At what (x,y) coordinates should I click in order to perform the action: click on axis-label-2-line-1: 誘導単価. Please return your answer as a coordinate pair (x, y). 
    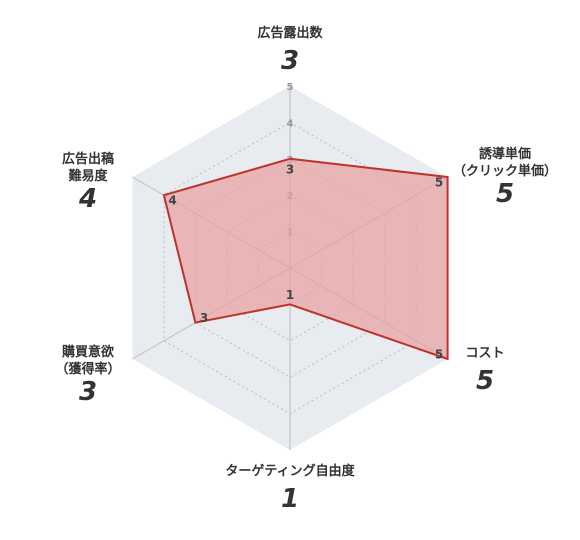
    Looking at the image, I should click on (505, 154).